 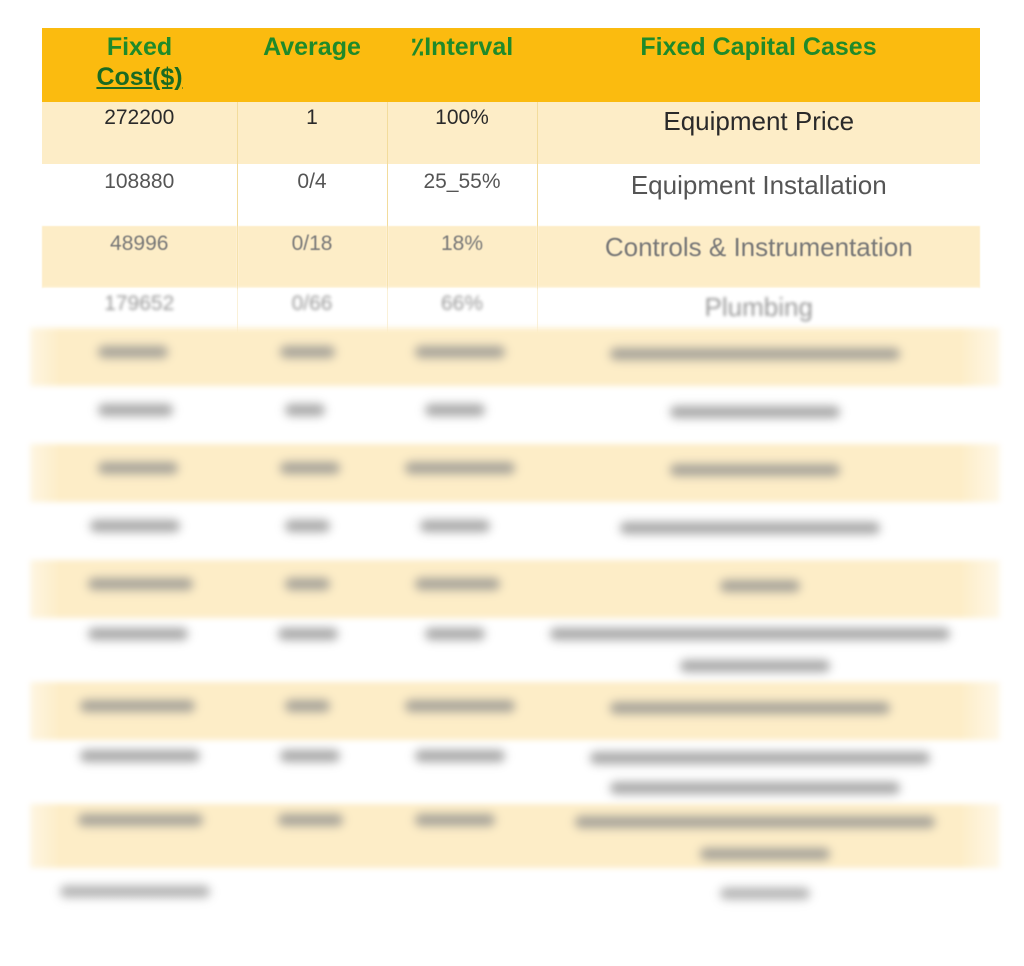 What do you see at coordinates (139, 47) in the screenshot?
I see `header-fixed-cost-line1: Fixed` at bounding box center [139, 47].